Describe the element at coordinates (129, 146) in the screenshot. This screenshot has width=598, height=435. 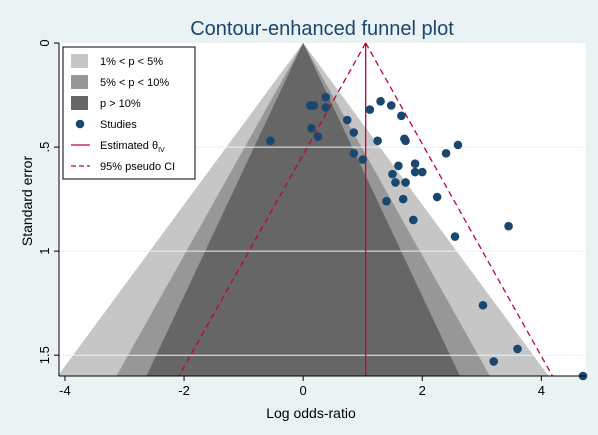
I see `legend-label-text: Estimated θ` at that location.